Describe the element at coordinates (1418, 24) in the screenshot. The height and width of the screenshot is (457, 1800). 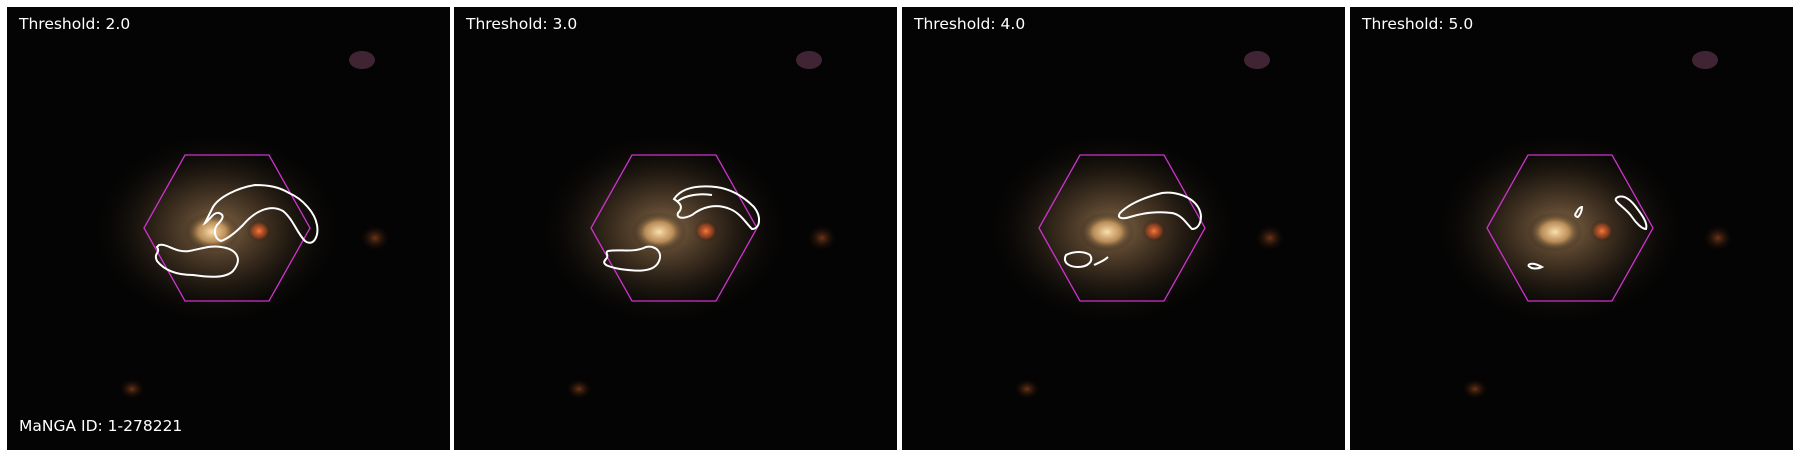
I see `threshold-label: Threshold: 5.0` at that location.